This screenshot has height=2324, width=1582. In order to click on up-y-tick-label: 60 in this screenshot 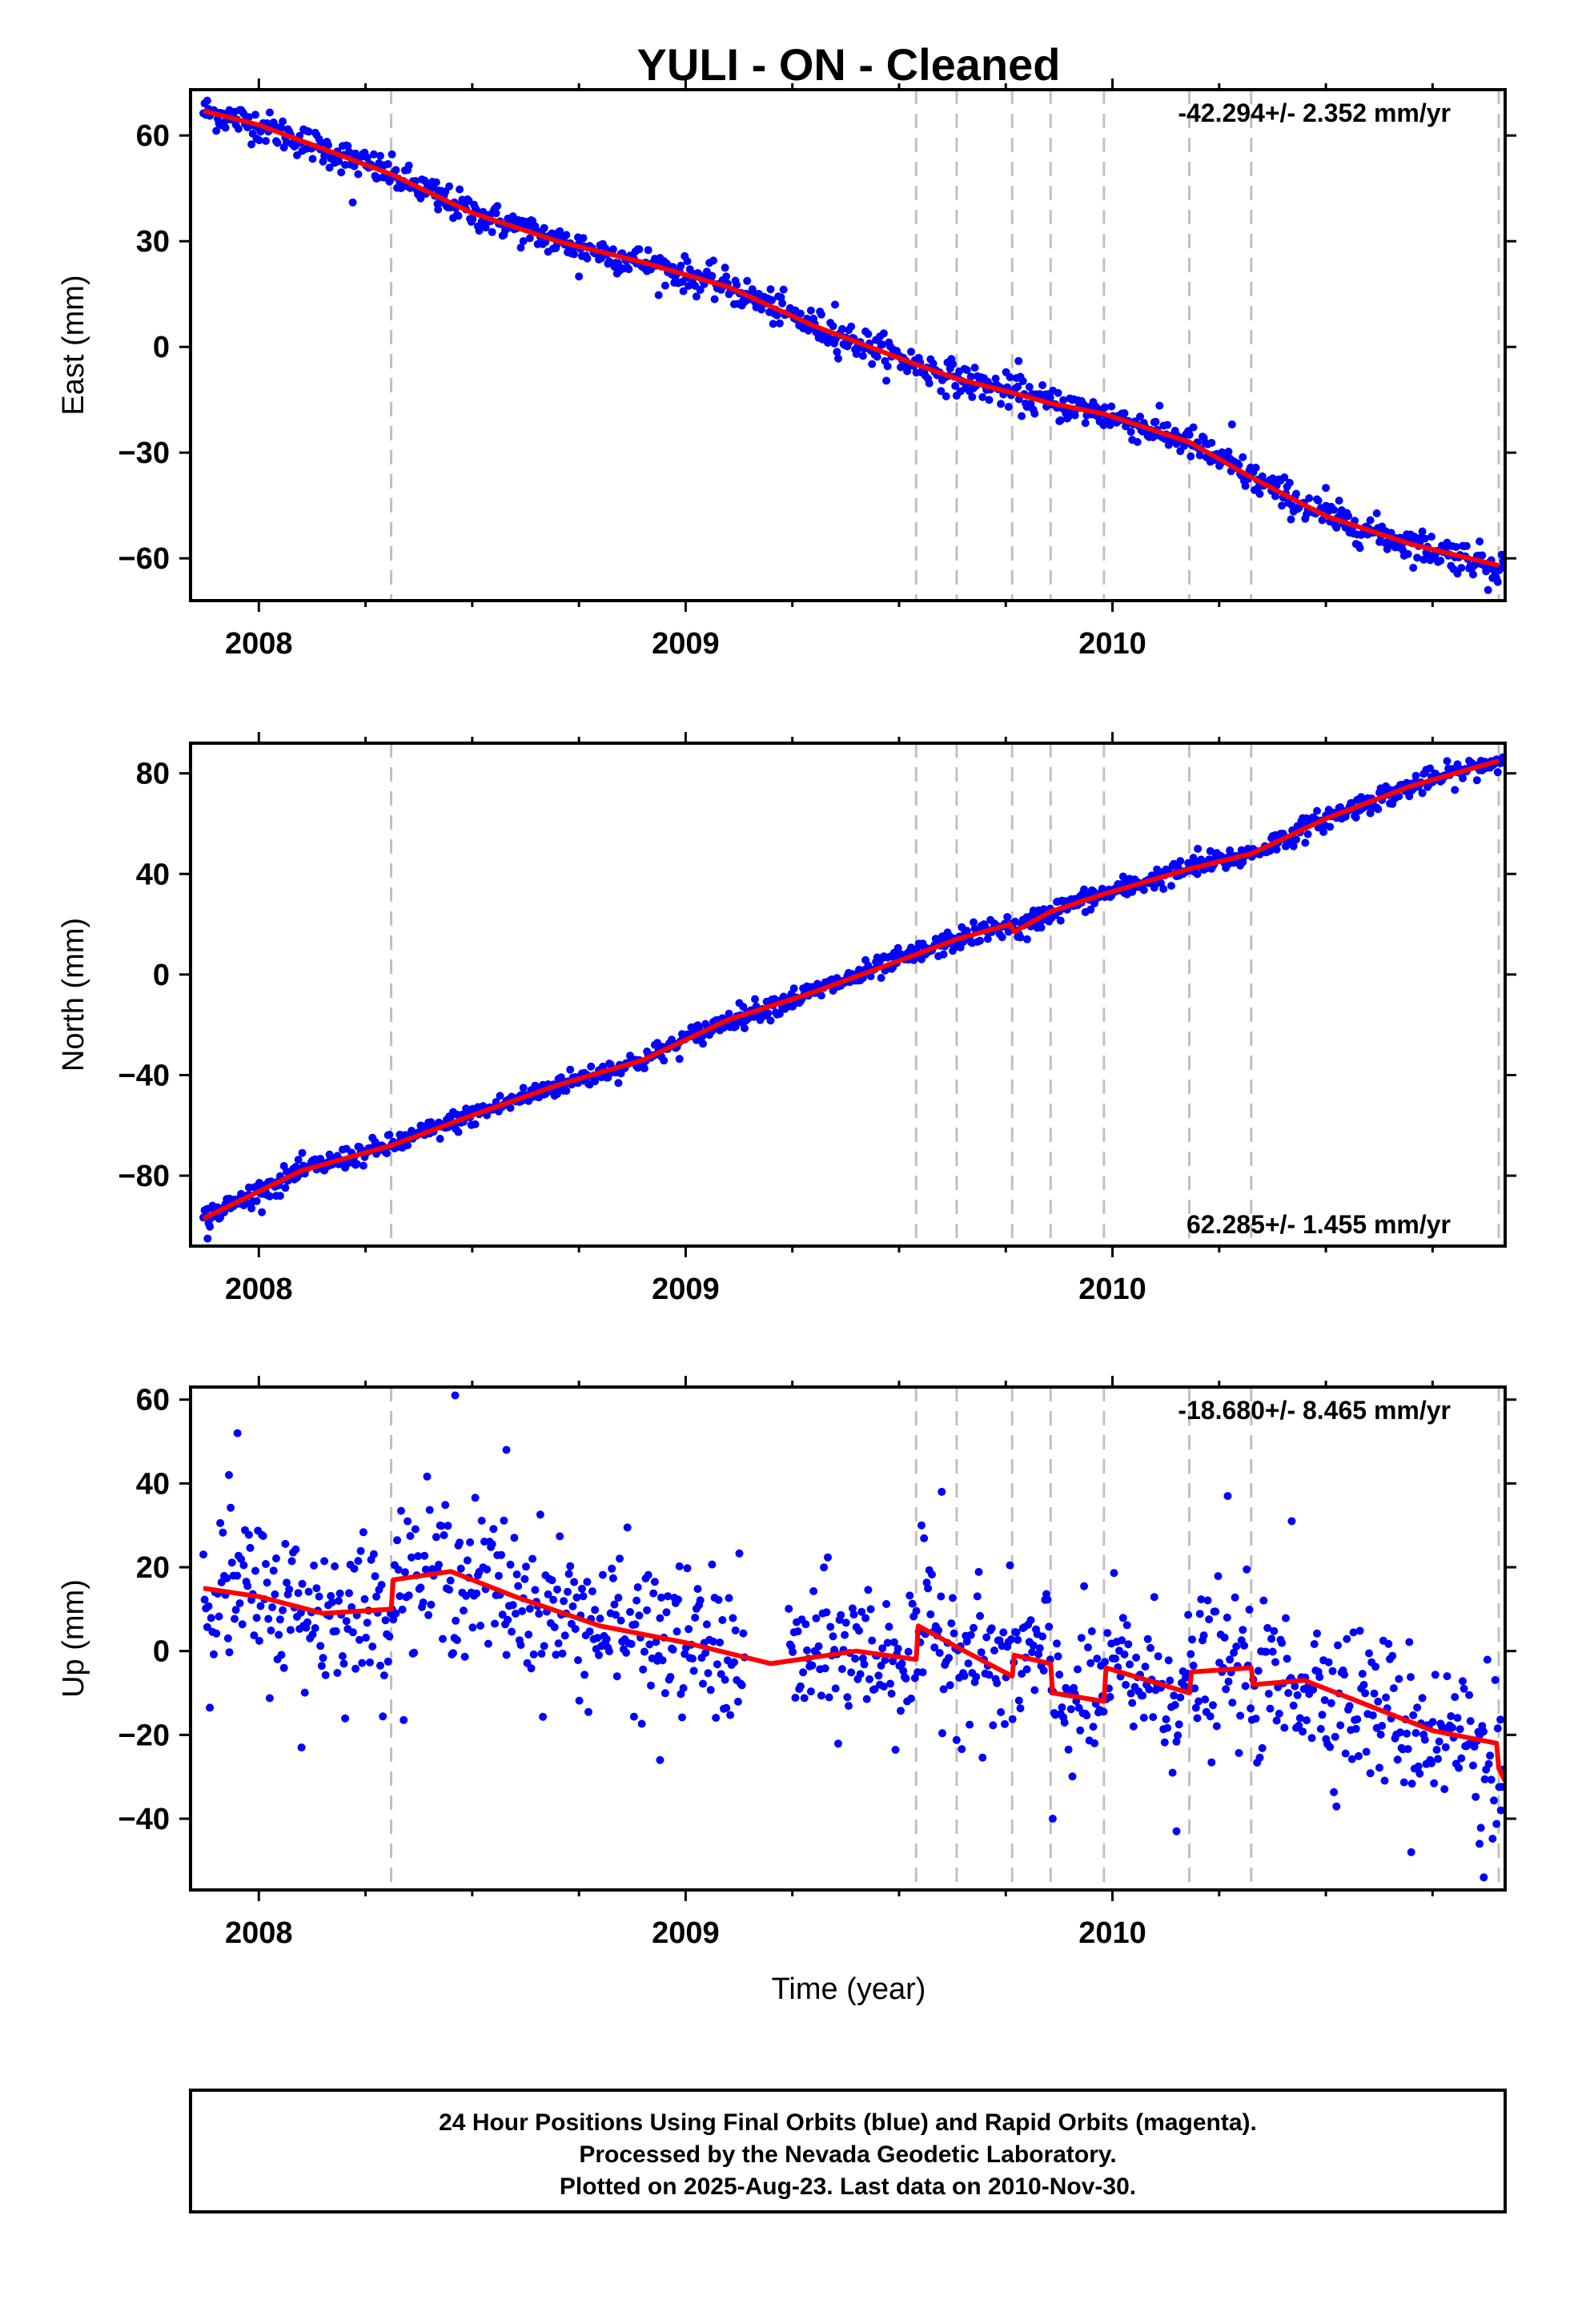, I will do `click(153, 1400)`.